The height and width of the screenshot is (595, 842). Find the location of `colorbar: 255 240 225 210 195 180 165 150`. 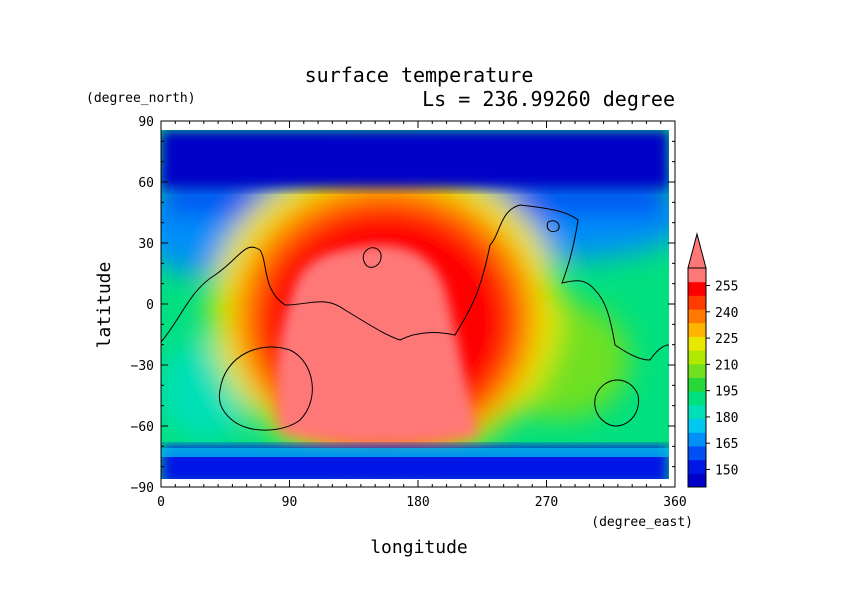

colorbar: 255 240 225 210 195 180 165 150 is located at coordinates (712, 360).